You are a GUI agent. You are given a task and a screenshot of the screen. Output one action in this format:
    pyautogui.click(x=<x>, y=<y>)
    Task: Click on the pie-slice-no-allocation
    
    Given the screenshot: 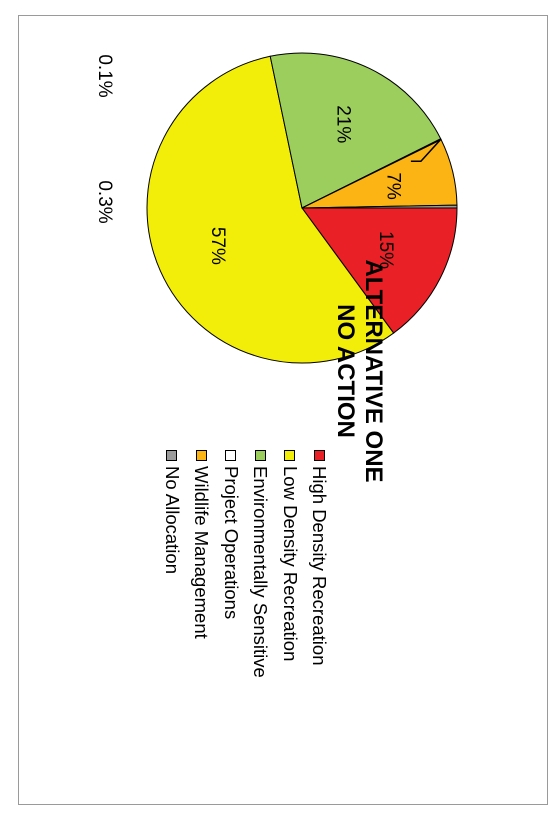 What is the action you would take?
    pyautogui.click(x=379, y=206)
    